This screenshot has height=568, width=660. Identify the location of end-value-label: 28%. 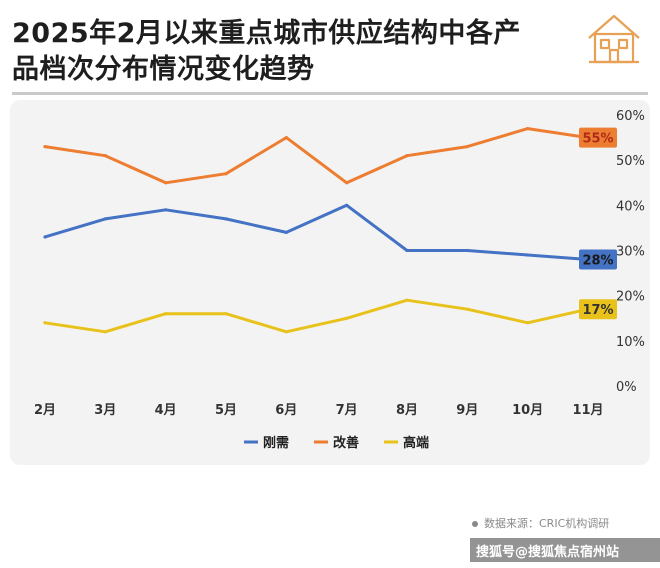
(597, 261).